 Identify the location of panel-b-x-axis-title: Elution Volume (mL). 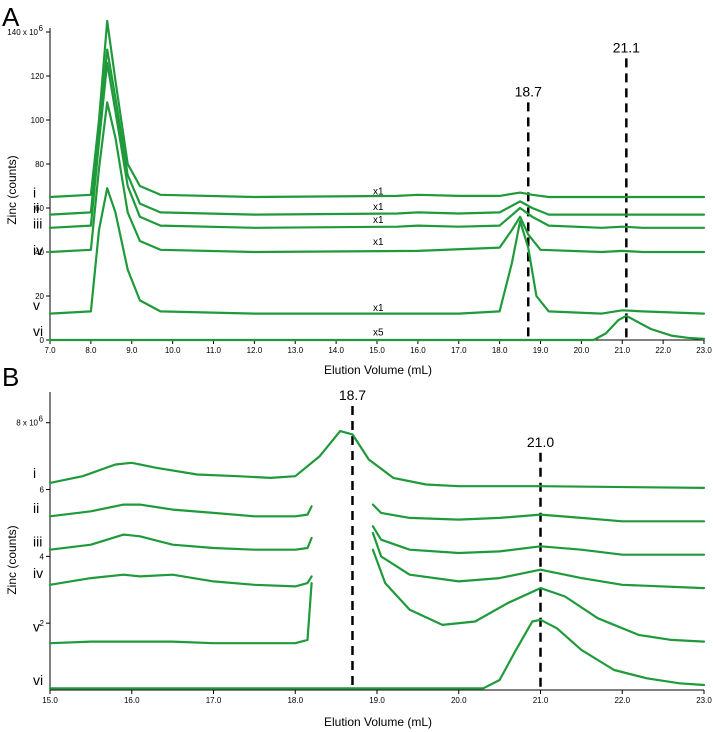
(378, 722).